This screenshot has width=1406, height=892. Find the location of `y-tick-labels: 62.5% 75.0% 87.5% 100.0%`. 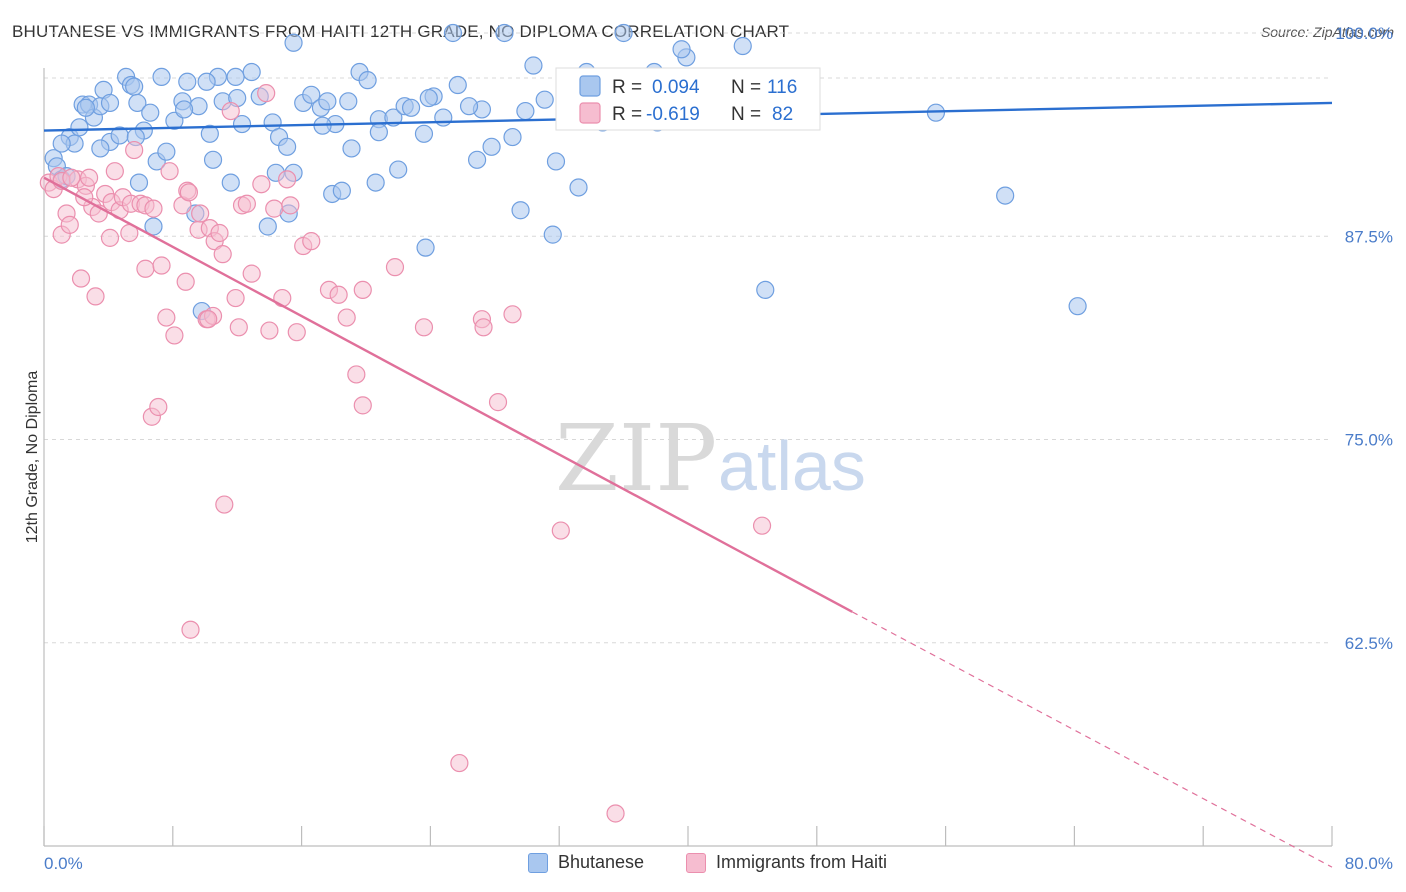

y-tick-labels: 62.5% 75.0% 87.5% 100.0% is located at coordinates (1364, 338).